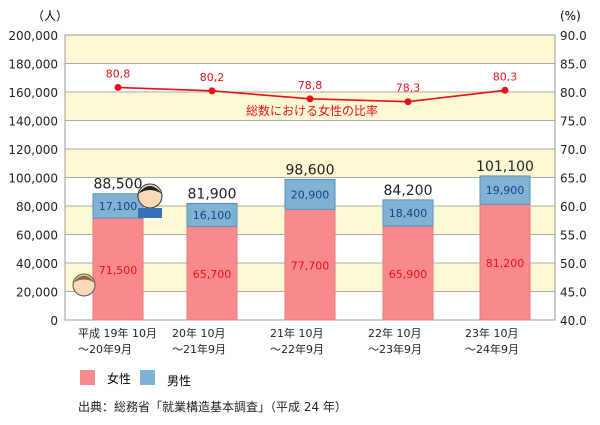  What do you see at coordinates (505, 167) in the screenshot?
I see `bar-total-label: 101,100` at bounding box center [505, 167].